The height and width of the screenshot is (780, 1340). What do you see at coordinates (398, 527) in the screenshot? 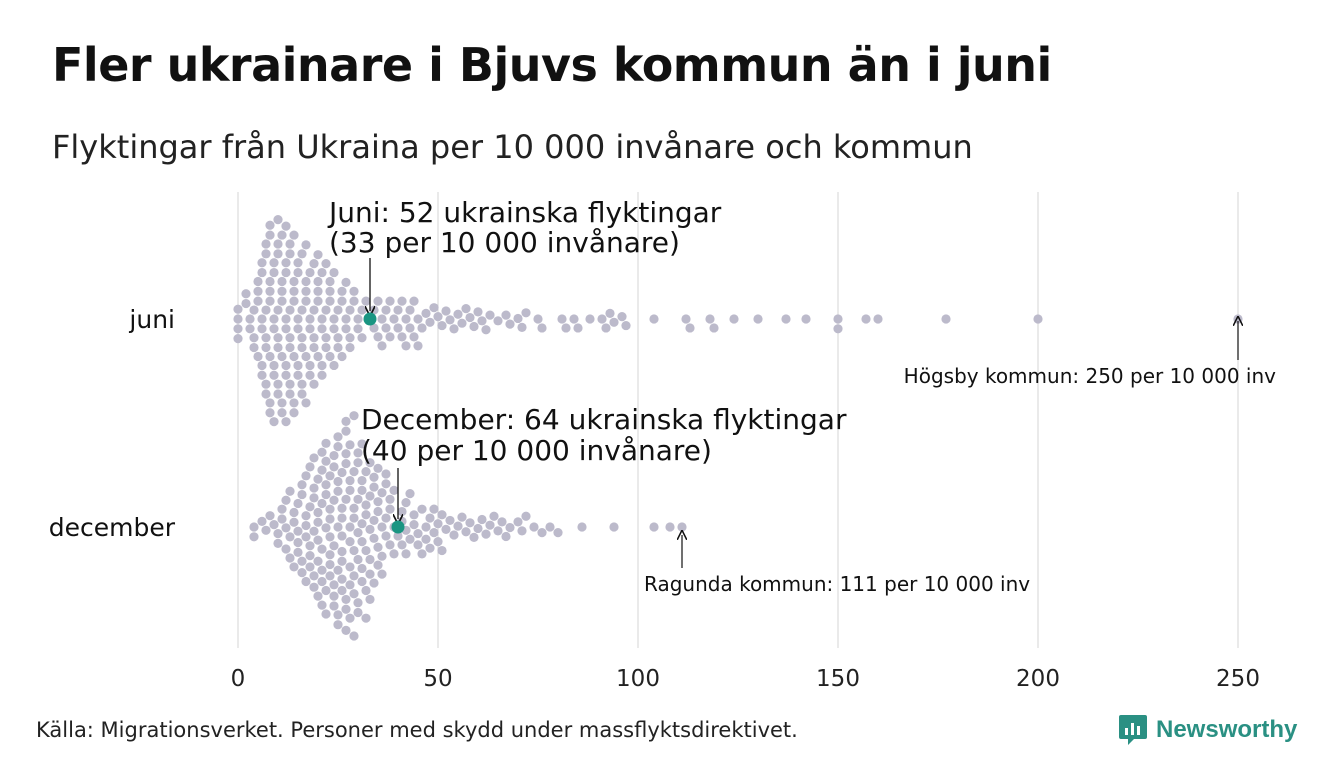
I see `highlight-point` at bounding box center [398, 527].